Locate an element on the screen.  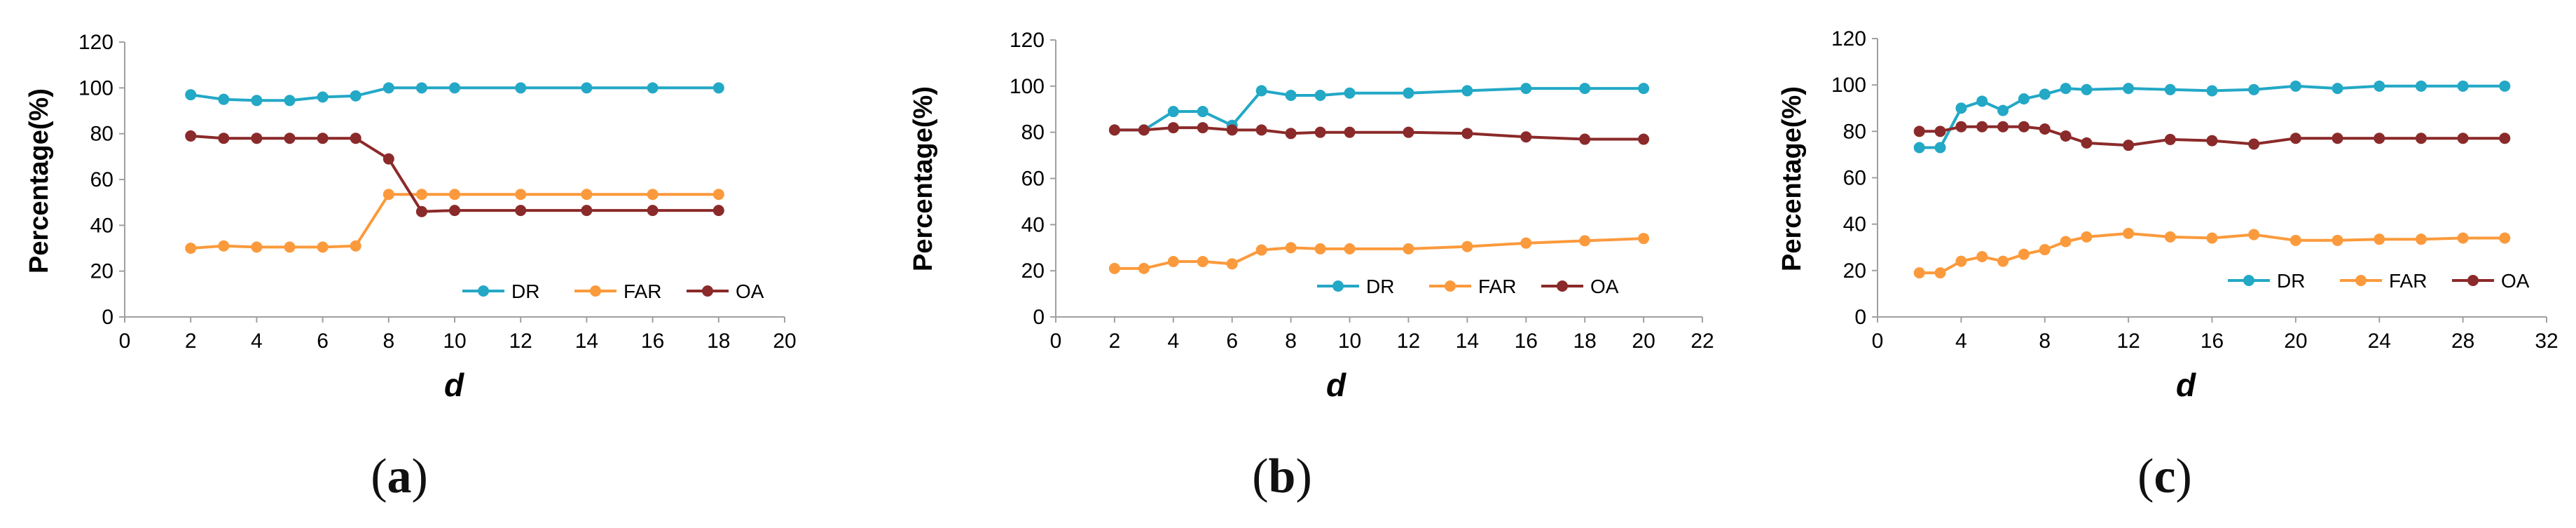
chart-c-x-tick-label: 28 is located at coordinates (2462, 341).